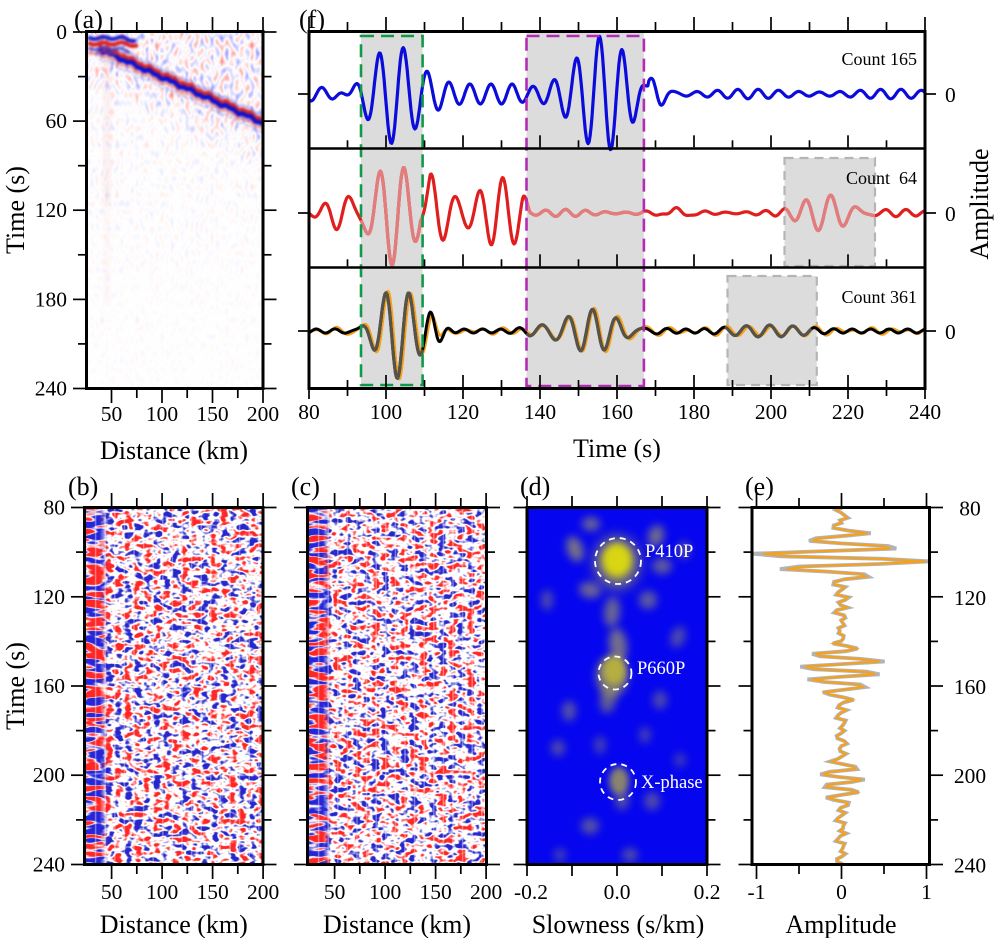 The height and width of the screenshot is (943, 1000). Describe the element at coordinates (531, 892) in the screenshot. I see `svg-text: -0.2` at that location.